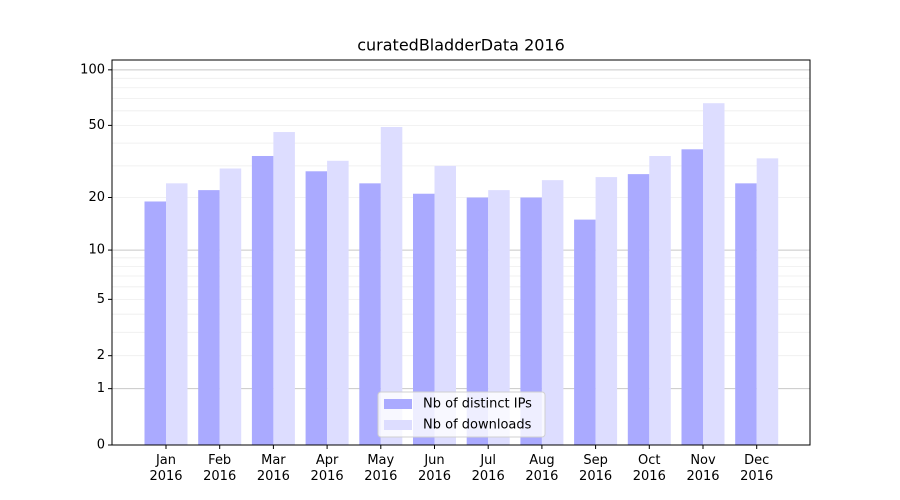  I want to click on x-tick-label: Feb 2016, so click(220, 468).